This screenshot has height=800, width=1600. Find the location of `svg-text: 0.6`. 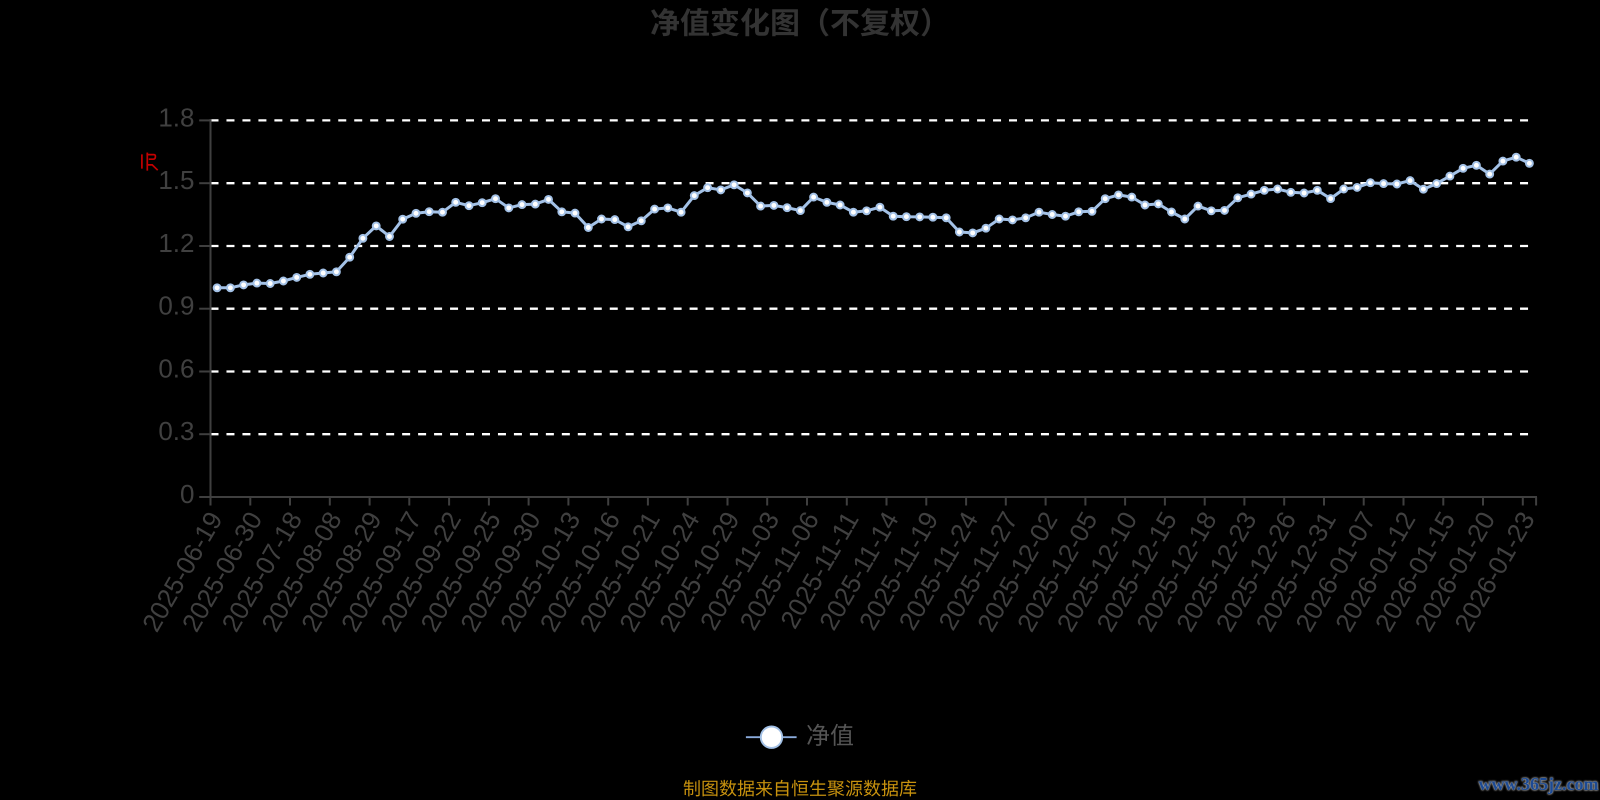

svg-text: 0.6 is located at coordinates (176, 369).